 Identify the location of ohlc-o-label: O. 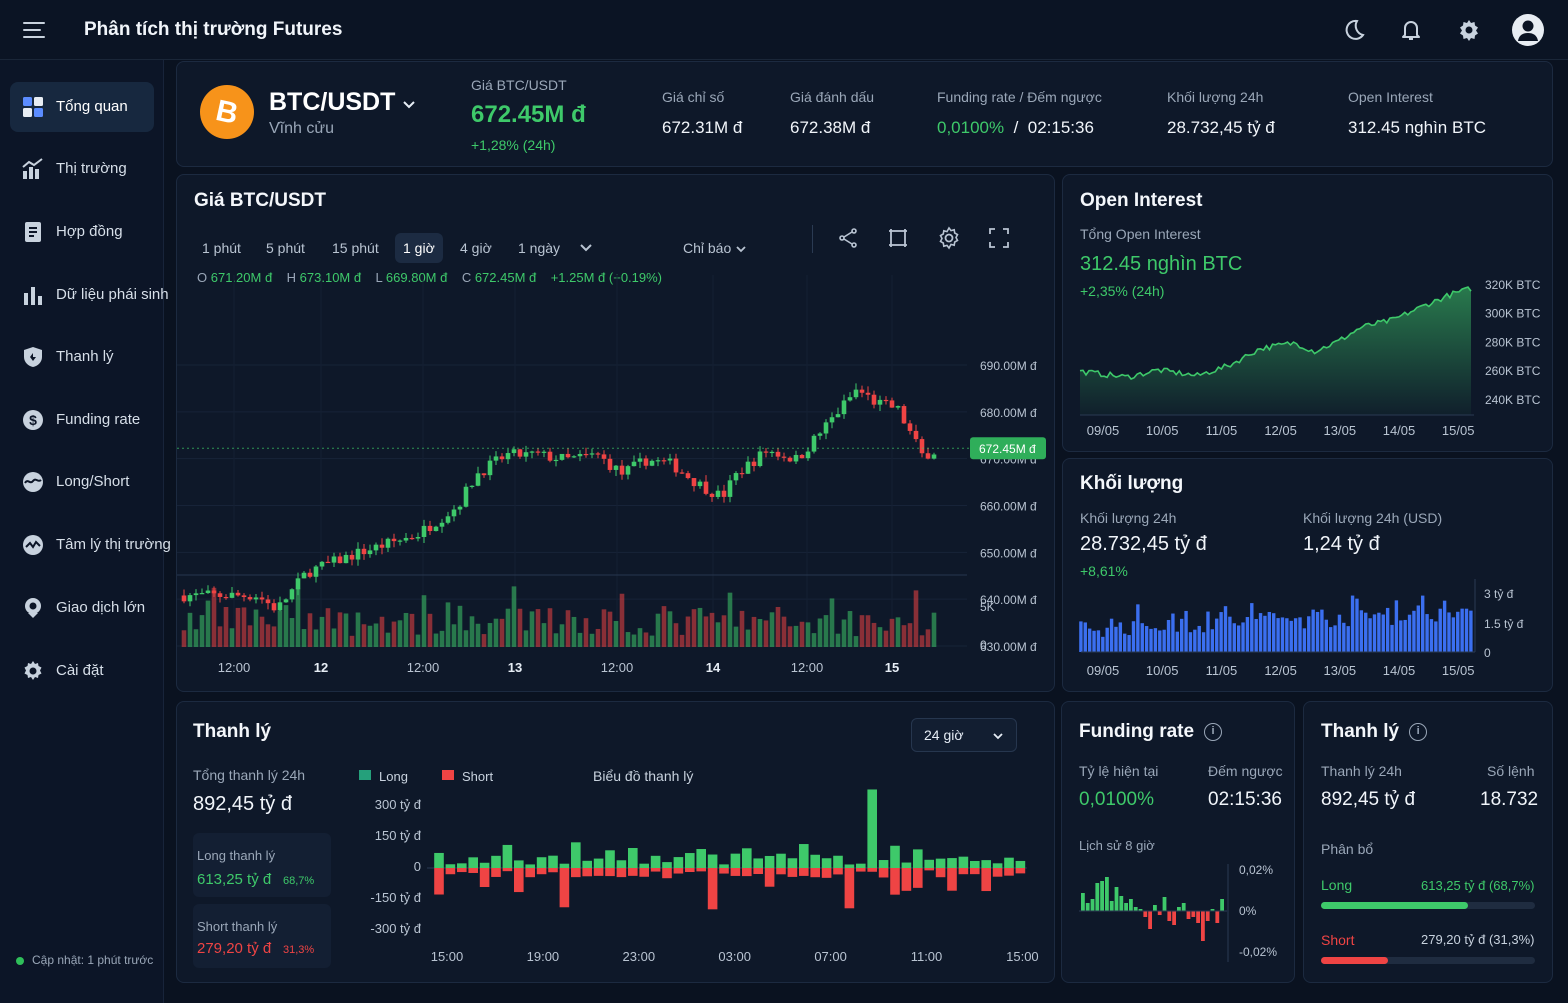
(202, 277).